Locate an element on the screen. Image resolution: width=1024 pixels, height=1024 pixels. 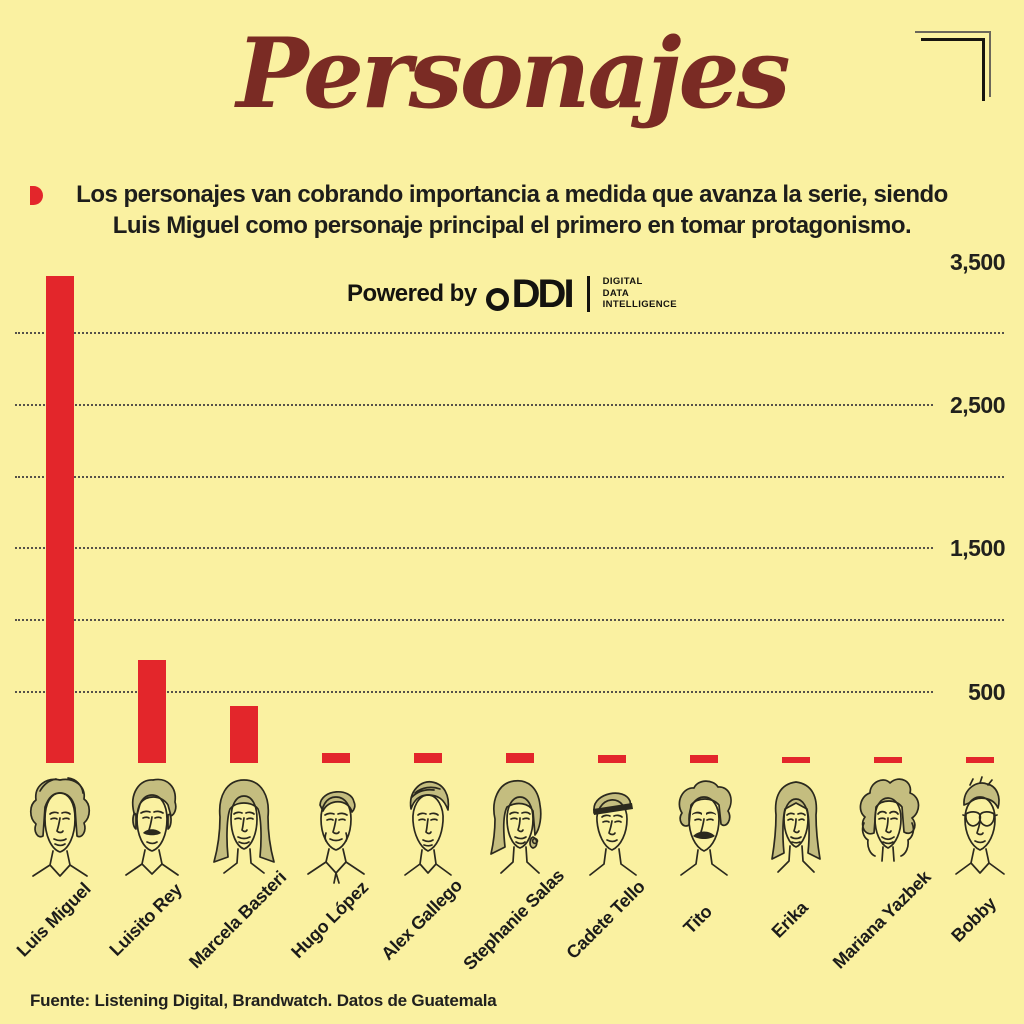
ddi-logo-subtext: DIGITAL DATA INTELLIGENCE is located at coordinates (640, 294).